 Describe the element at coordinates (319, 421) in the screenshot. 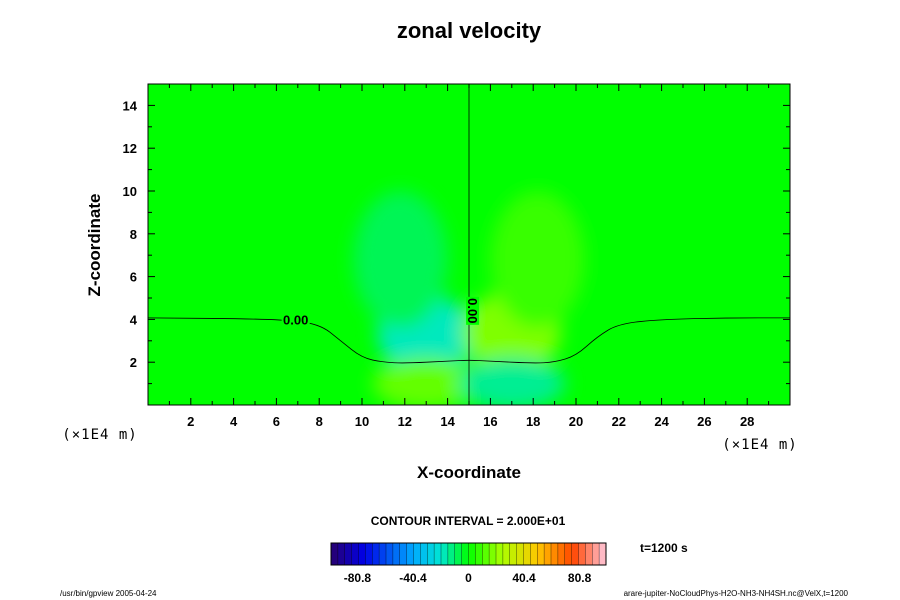

I see `x-tick-label: 8` at that location.